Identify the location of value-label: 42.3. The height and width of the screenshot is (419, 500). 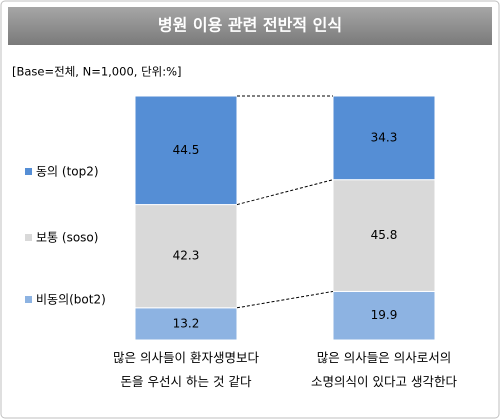
(186, 256).